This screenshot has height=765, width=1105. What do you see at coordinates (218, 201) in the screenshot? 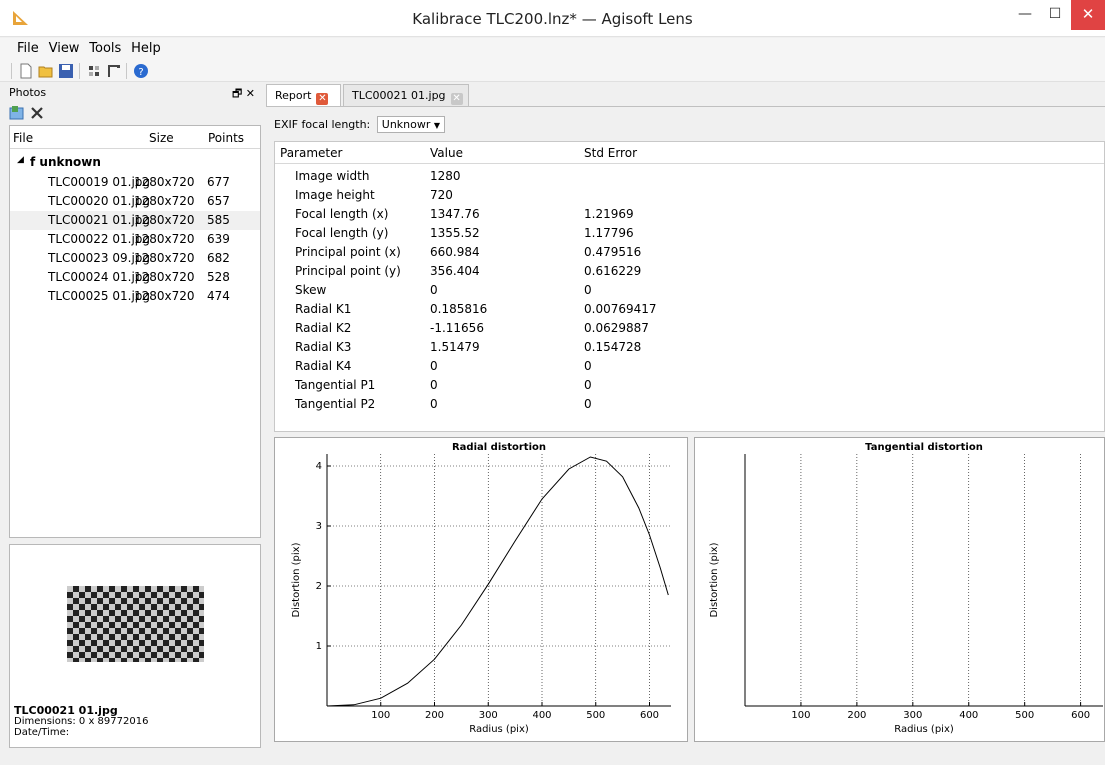
I see `photo-points: 657` at bounding box center [218, 201].